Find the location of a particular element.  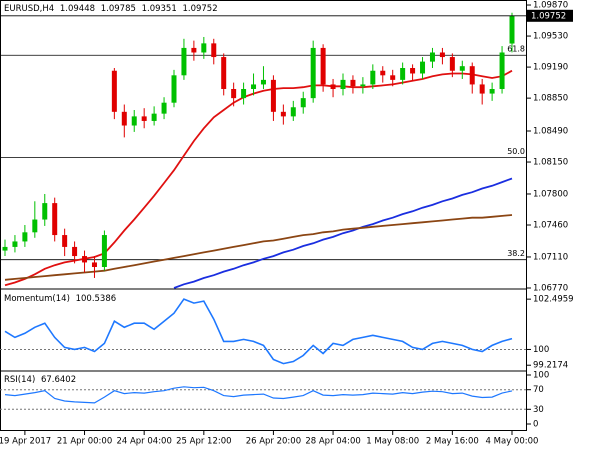

momentum-last: 100.5386 is located at coordinates (96, 299).